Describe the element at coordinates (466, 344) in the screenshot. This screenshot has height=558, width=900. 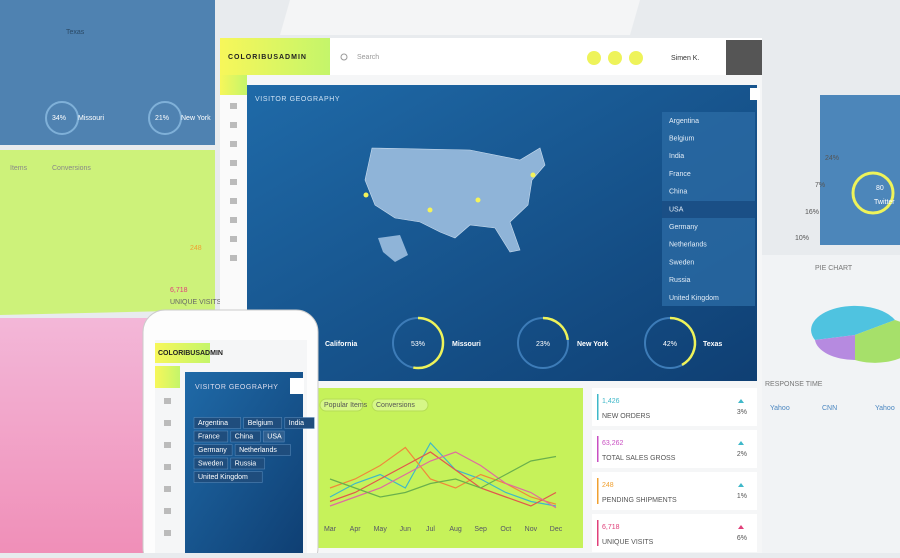
I see `state-label: Missouri` at that location.